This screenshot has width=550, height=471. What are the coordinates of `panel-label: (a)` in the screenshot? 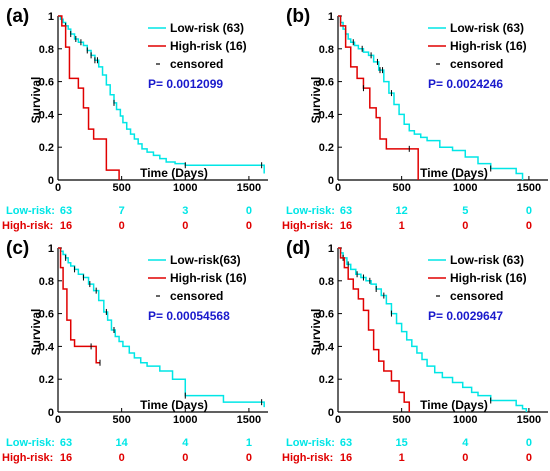 It's located at (17, 16).